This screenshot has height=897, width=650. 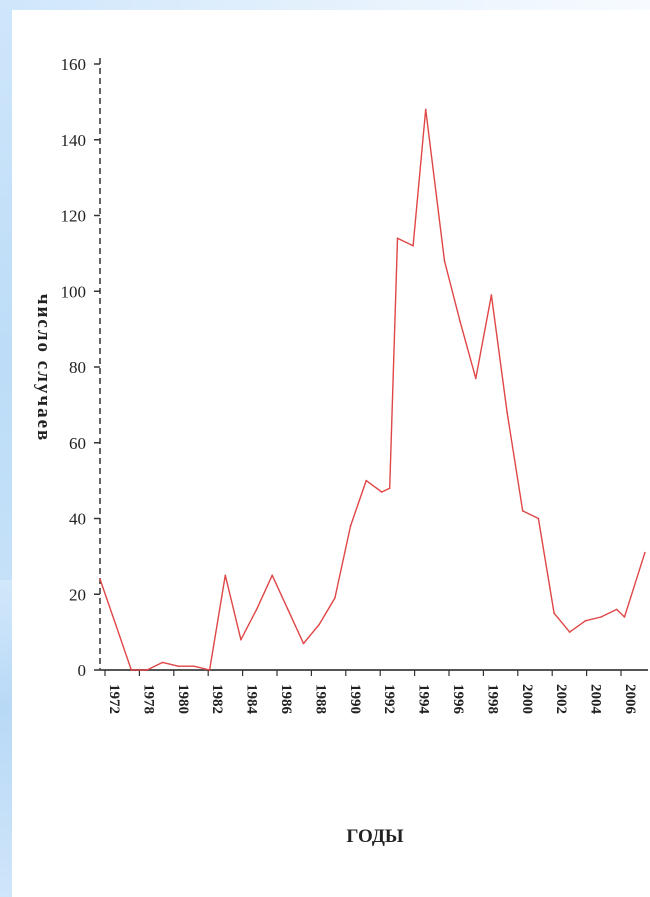 I want to click on y-axis-title: число случаев, so click(x=43, y=368).